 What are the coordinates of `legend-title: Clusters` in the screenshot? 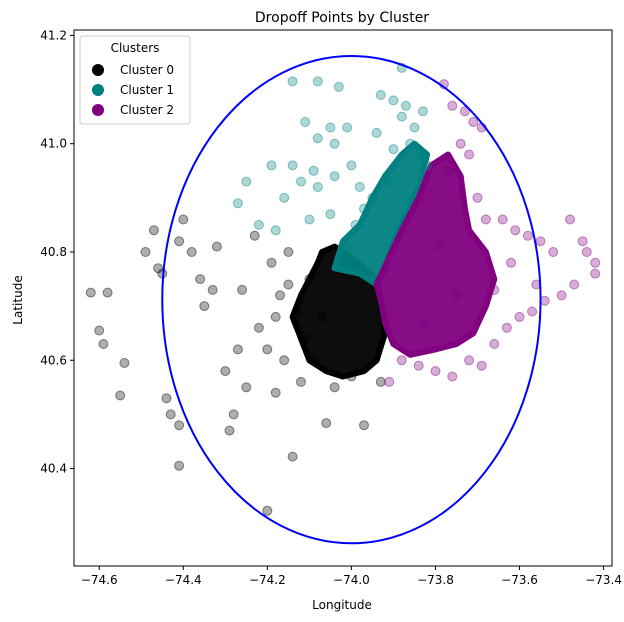 It's located at (135, 48).